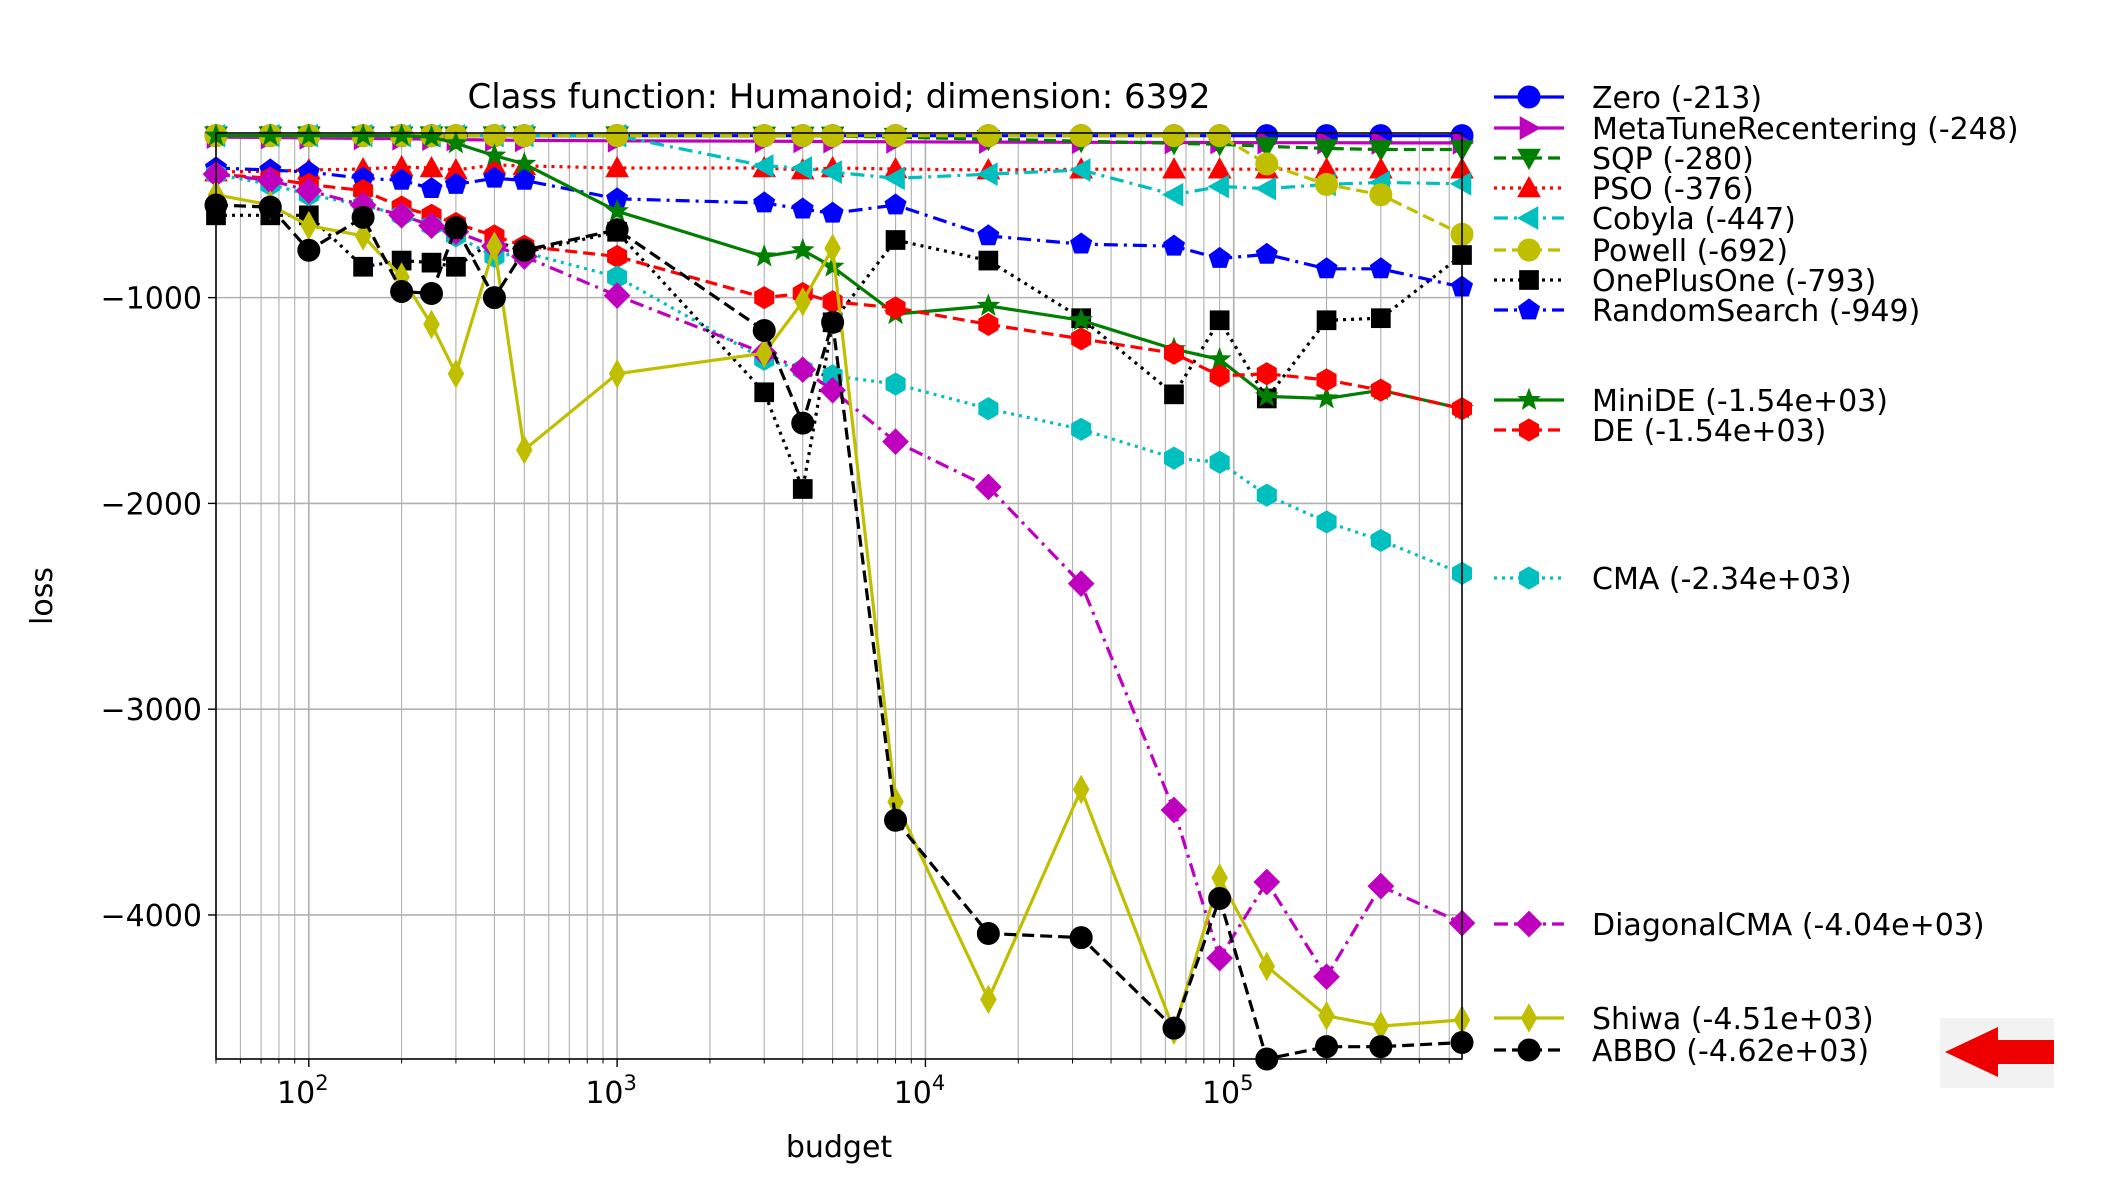 The height and width of the screenshot is (1185, 2115). Describe the element at coordinates (42, 596) in the screenshot. I see `y-axis-label: loss` at that location.